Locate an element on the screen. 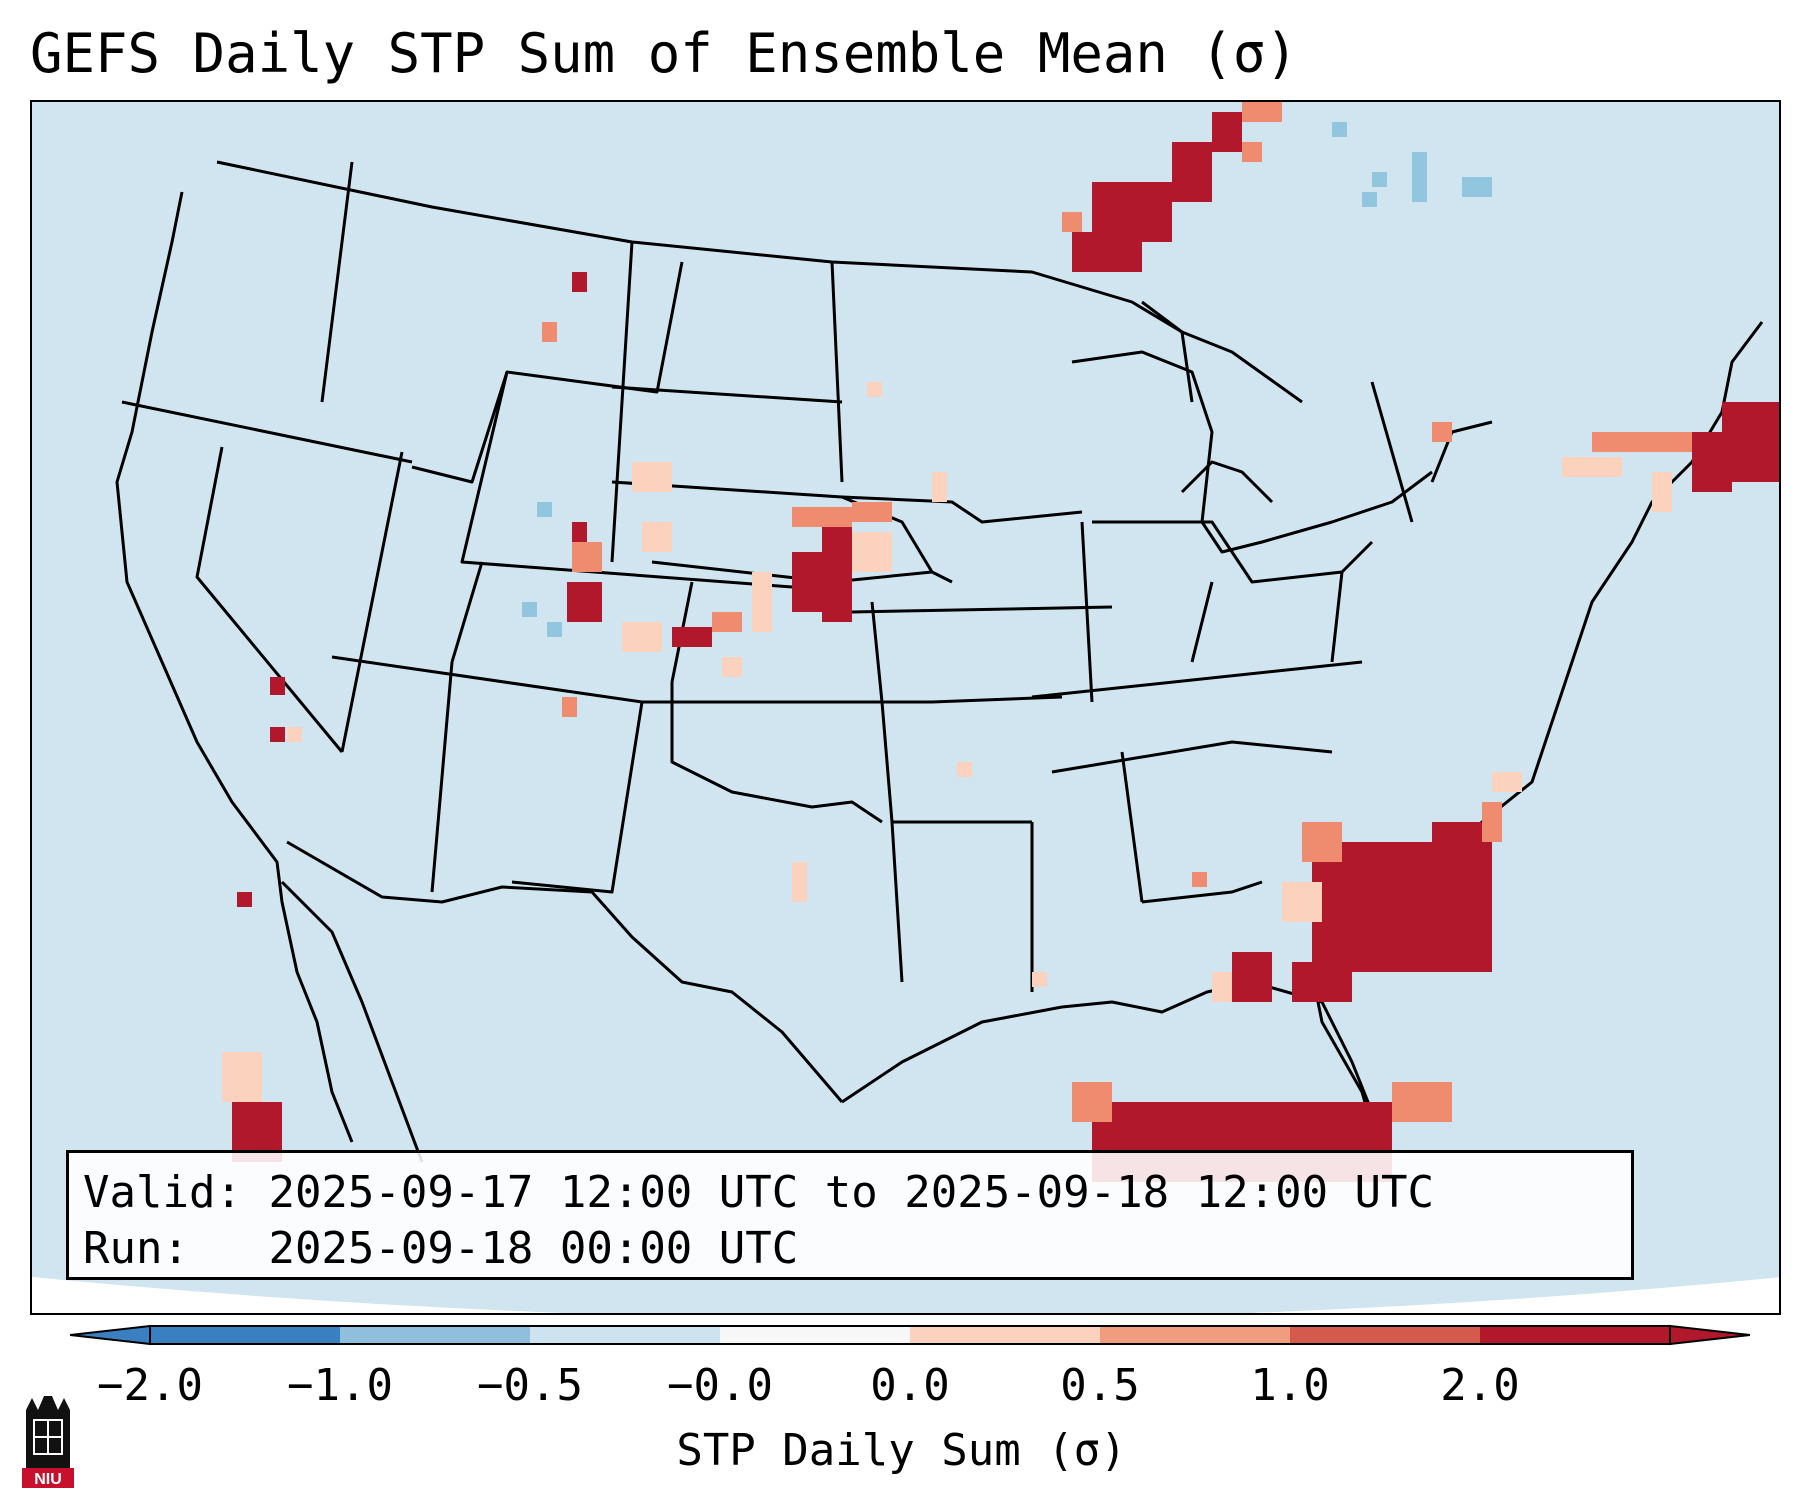 This screenshot has width=1803, height=1506. svg-text: NIU is located at coordinates (48, 1479).